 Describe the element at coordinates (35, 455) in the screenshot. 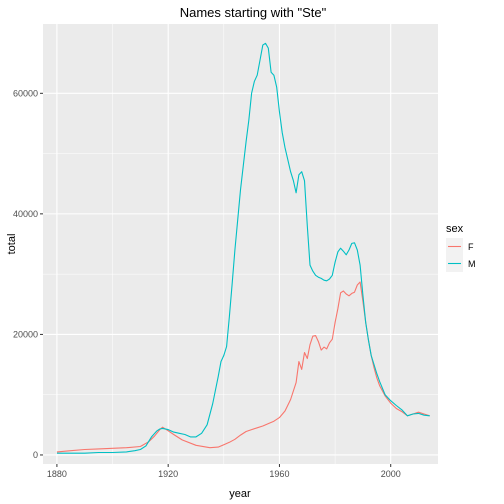

I see `y-tick-label: 0` at that location.